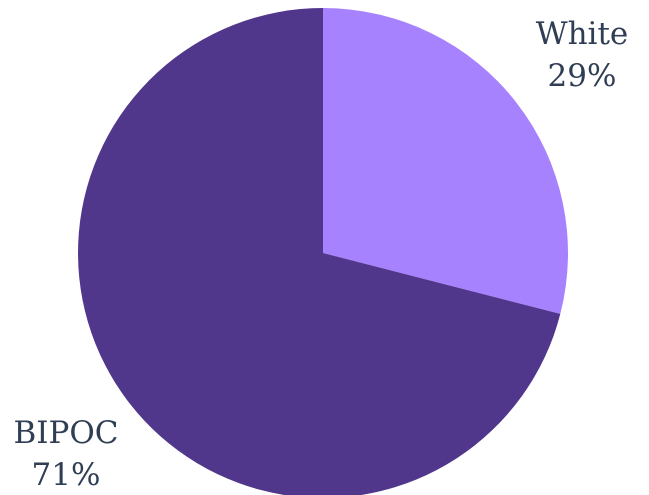 The height and width of the screenshot is (495, 649). I want to click on slice-label-white-value: 29%, so click(582, 76).